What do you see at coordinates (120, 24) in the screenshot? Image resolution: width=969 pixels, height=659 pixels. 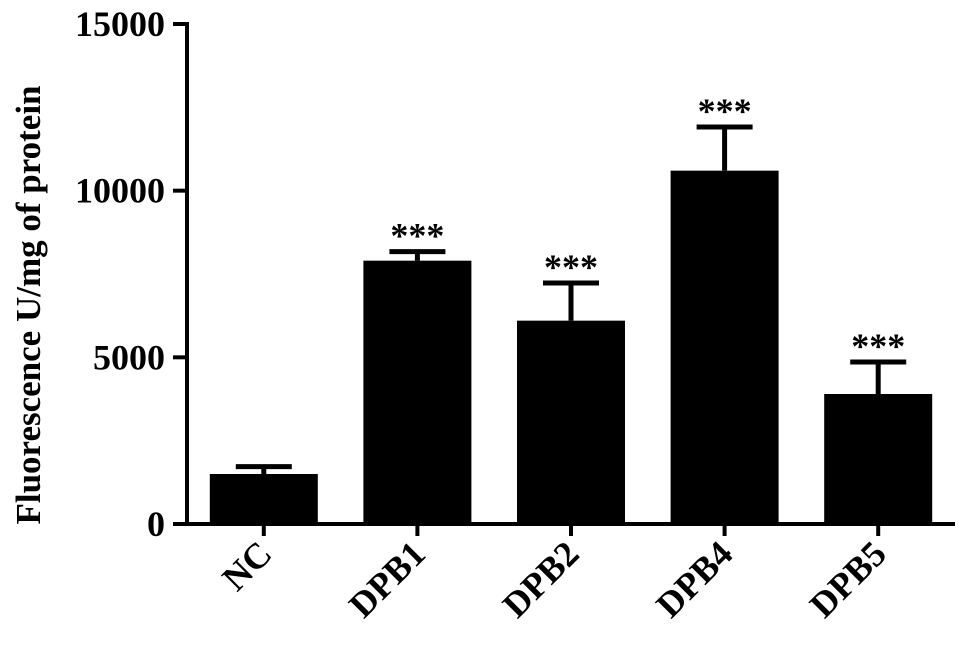 I see `y-tick-label-15000: 15000` at bounding box center [120, 24].